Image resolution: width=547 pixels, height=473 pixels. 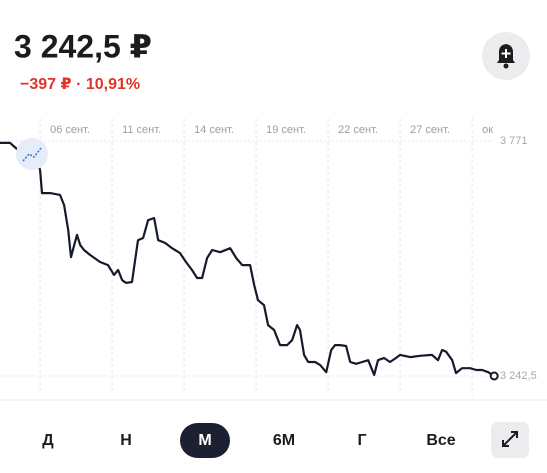 I want to click on indicator-bg, so click(x=32, y=154).